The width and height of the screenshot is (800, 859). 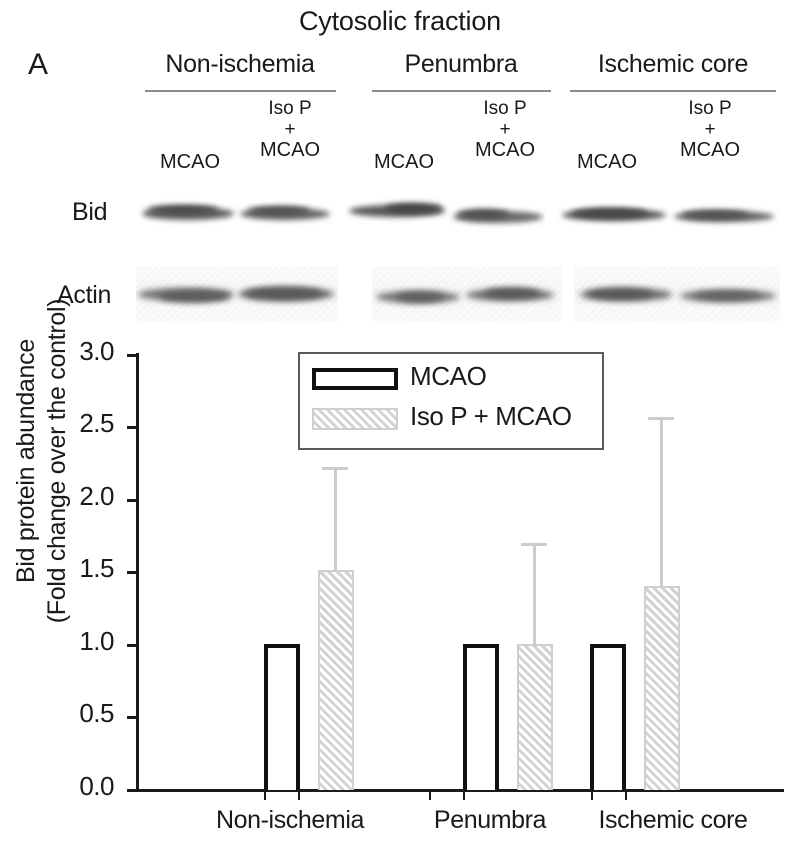 I want to click on y-tick-label-1-0: 1.0, so click(x=96, y=641).